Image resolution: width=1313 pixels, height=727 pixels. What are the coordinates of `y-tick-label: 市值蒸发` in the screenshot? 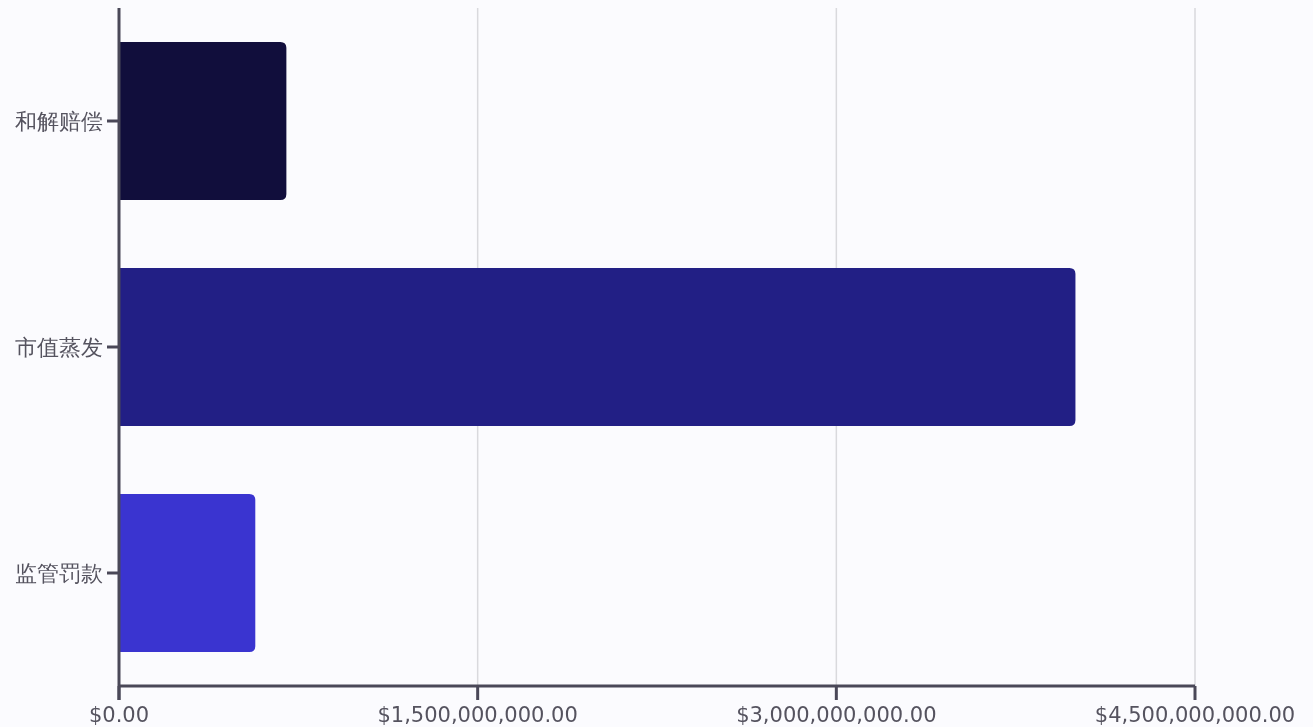 It's located at (59, 347).